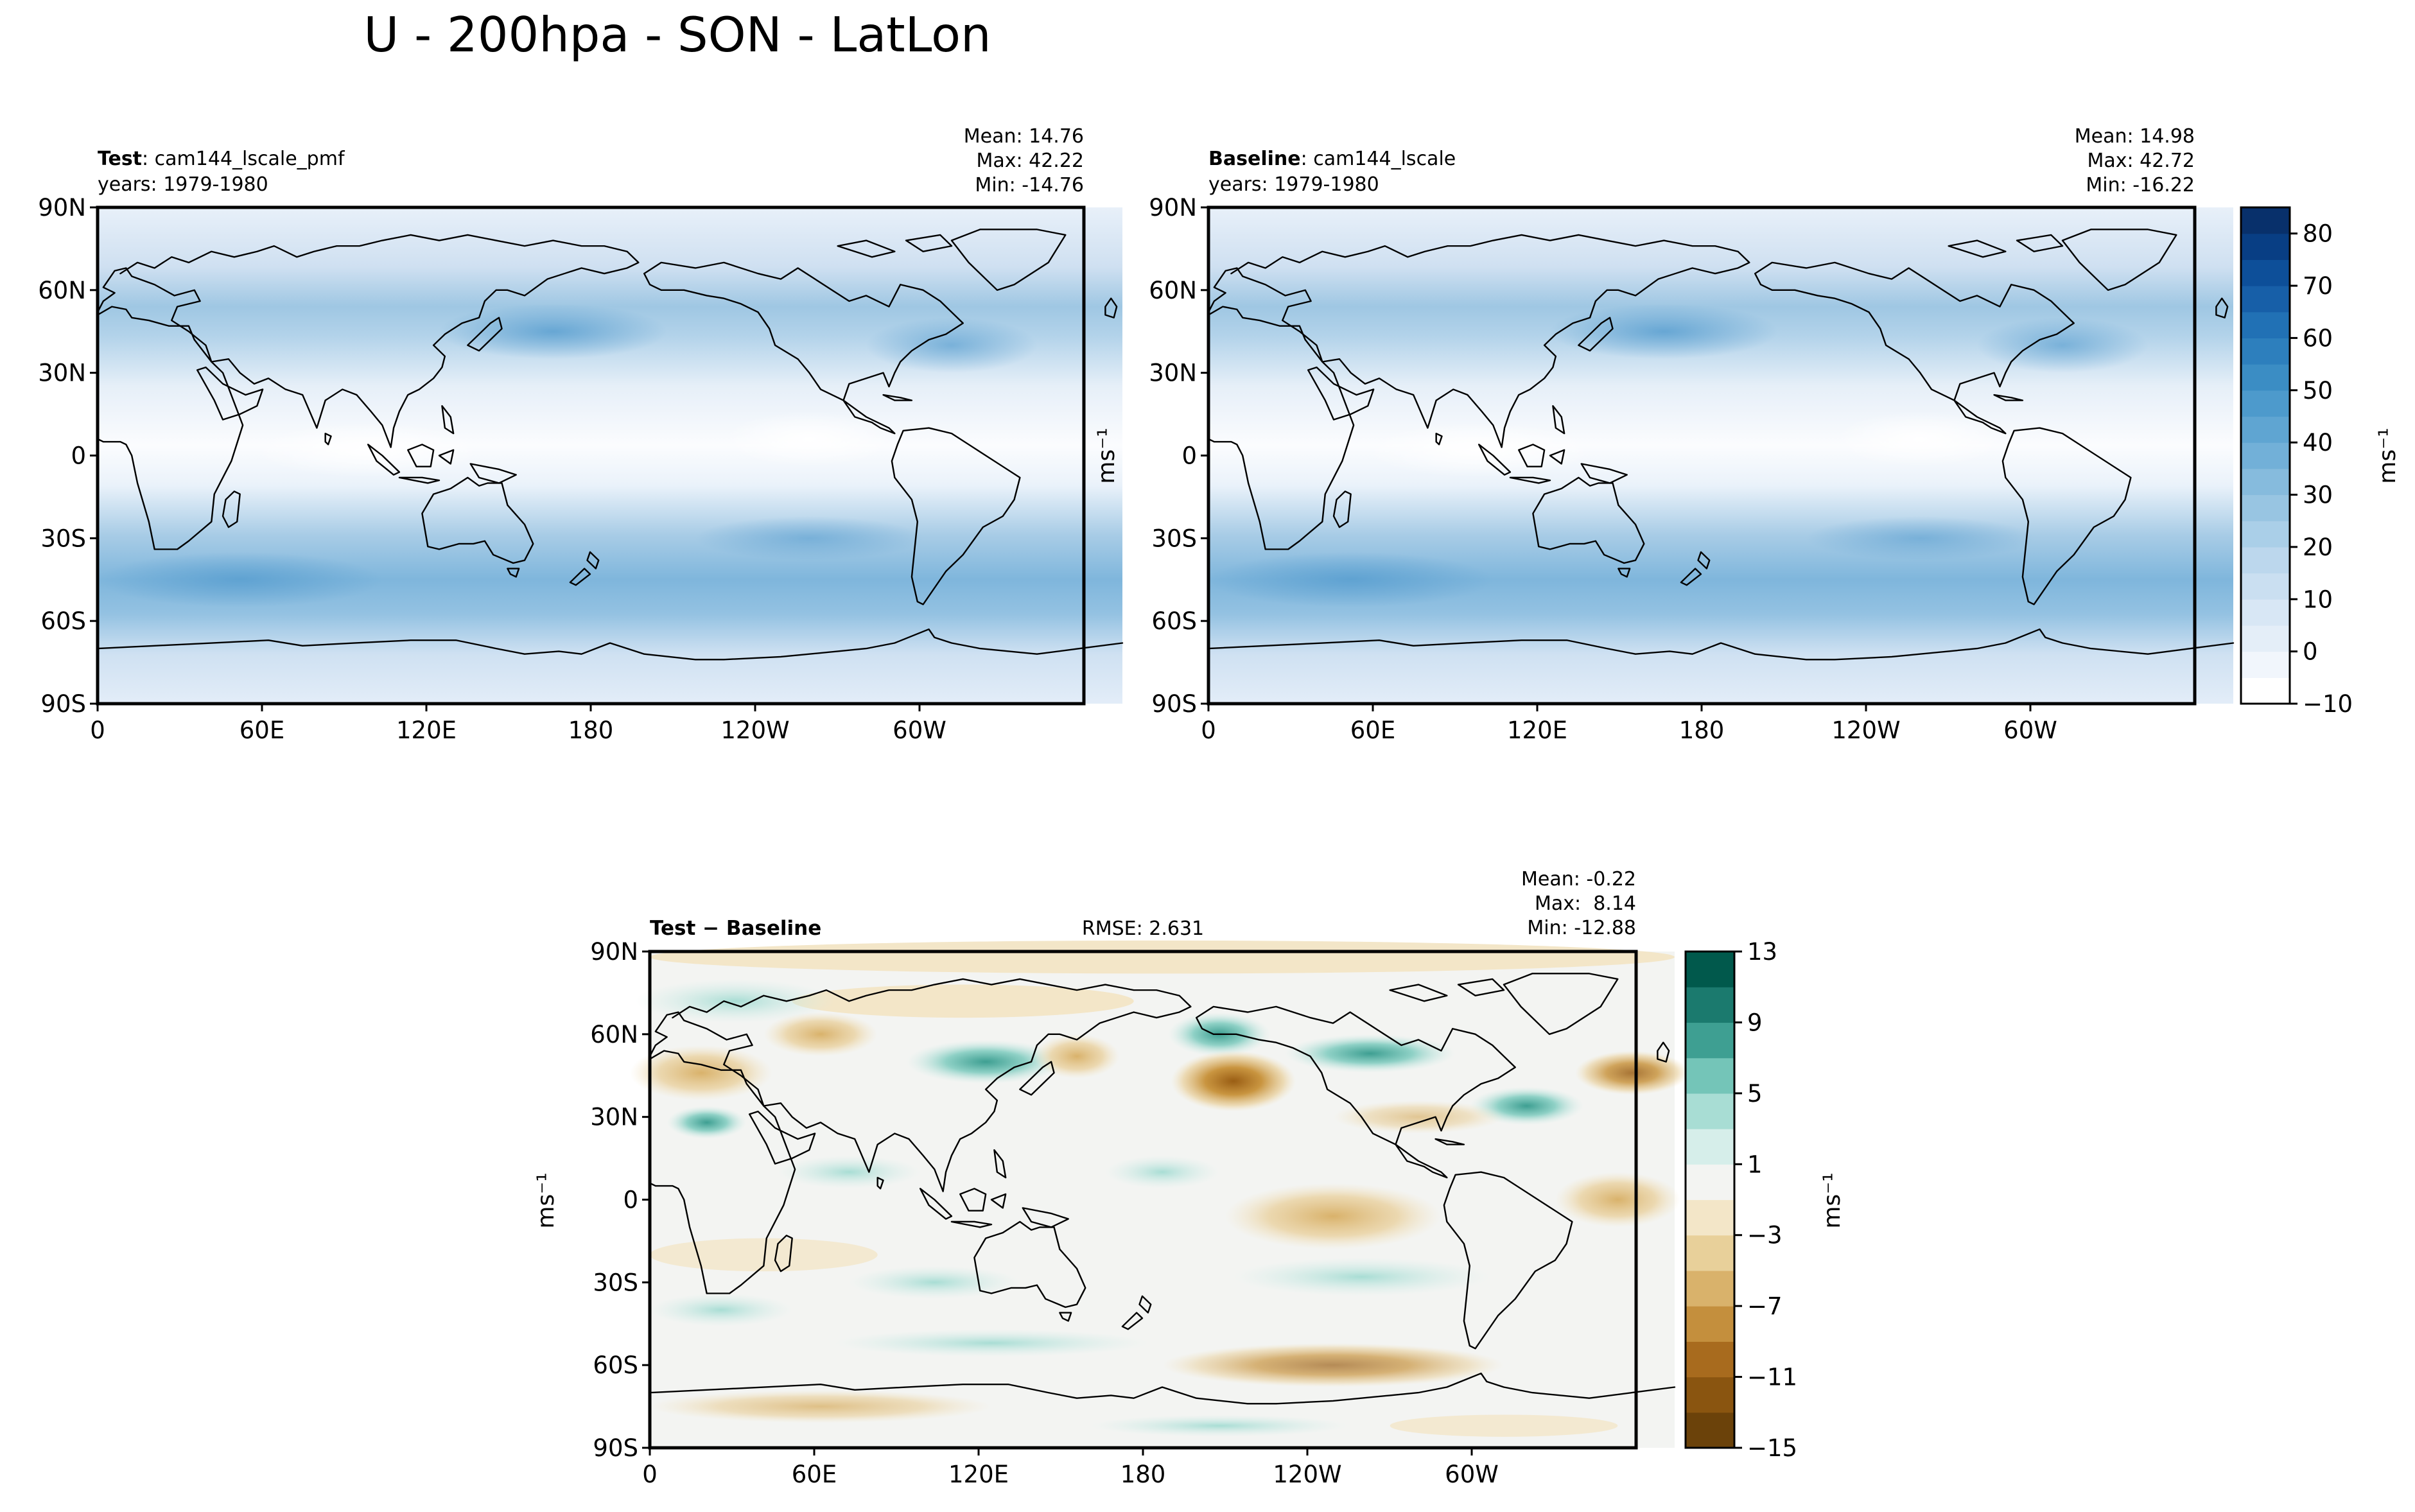 The width and height of the screenshot is (2415, 1512). I want to click on test-years: years: 1979-1980, so click(183, 184).